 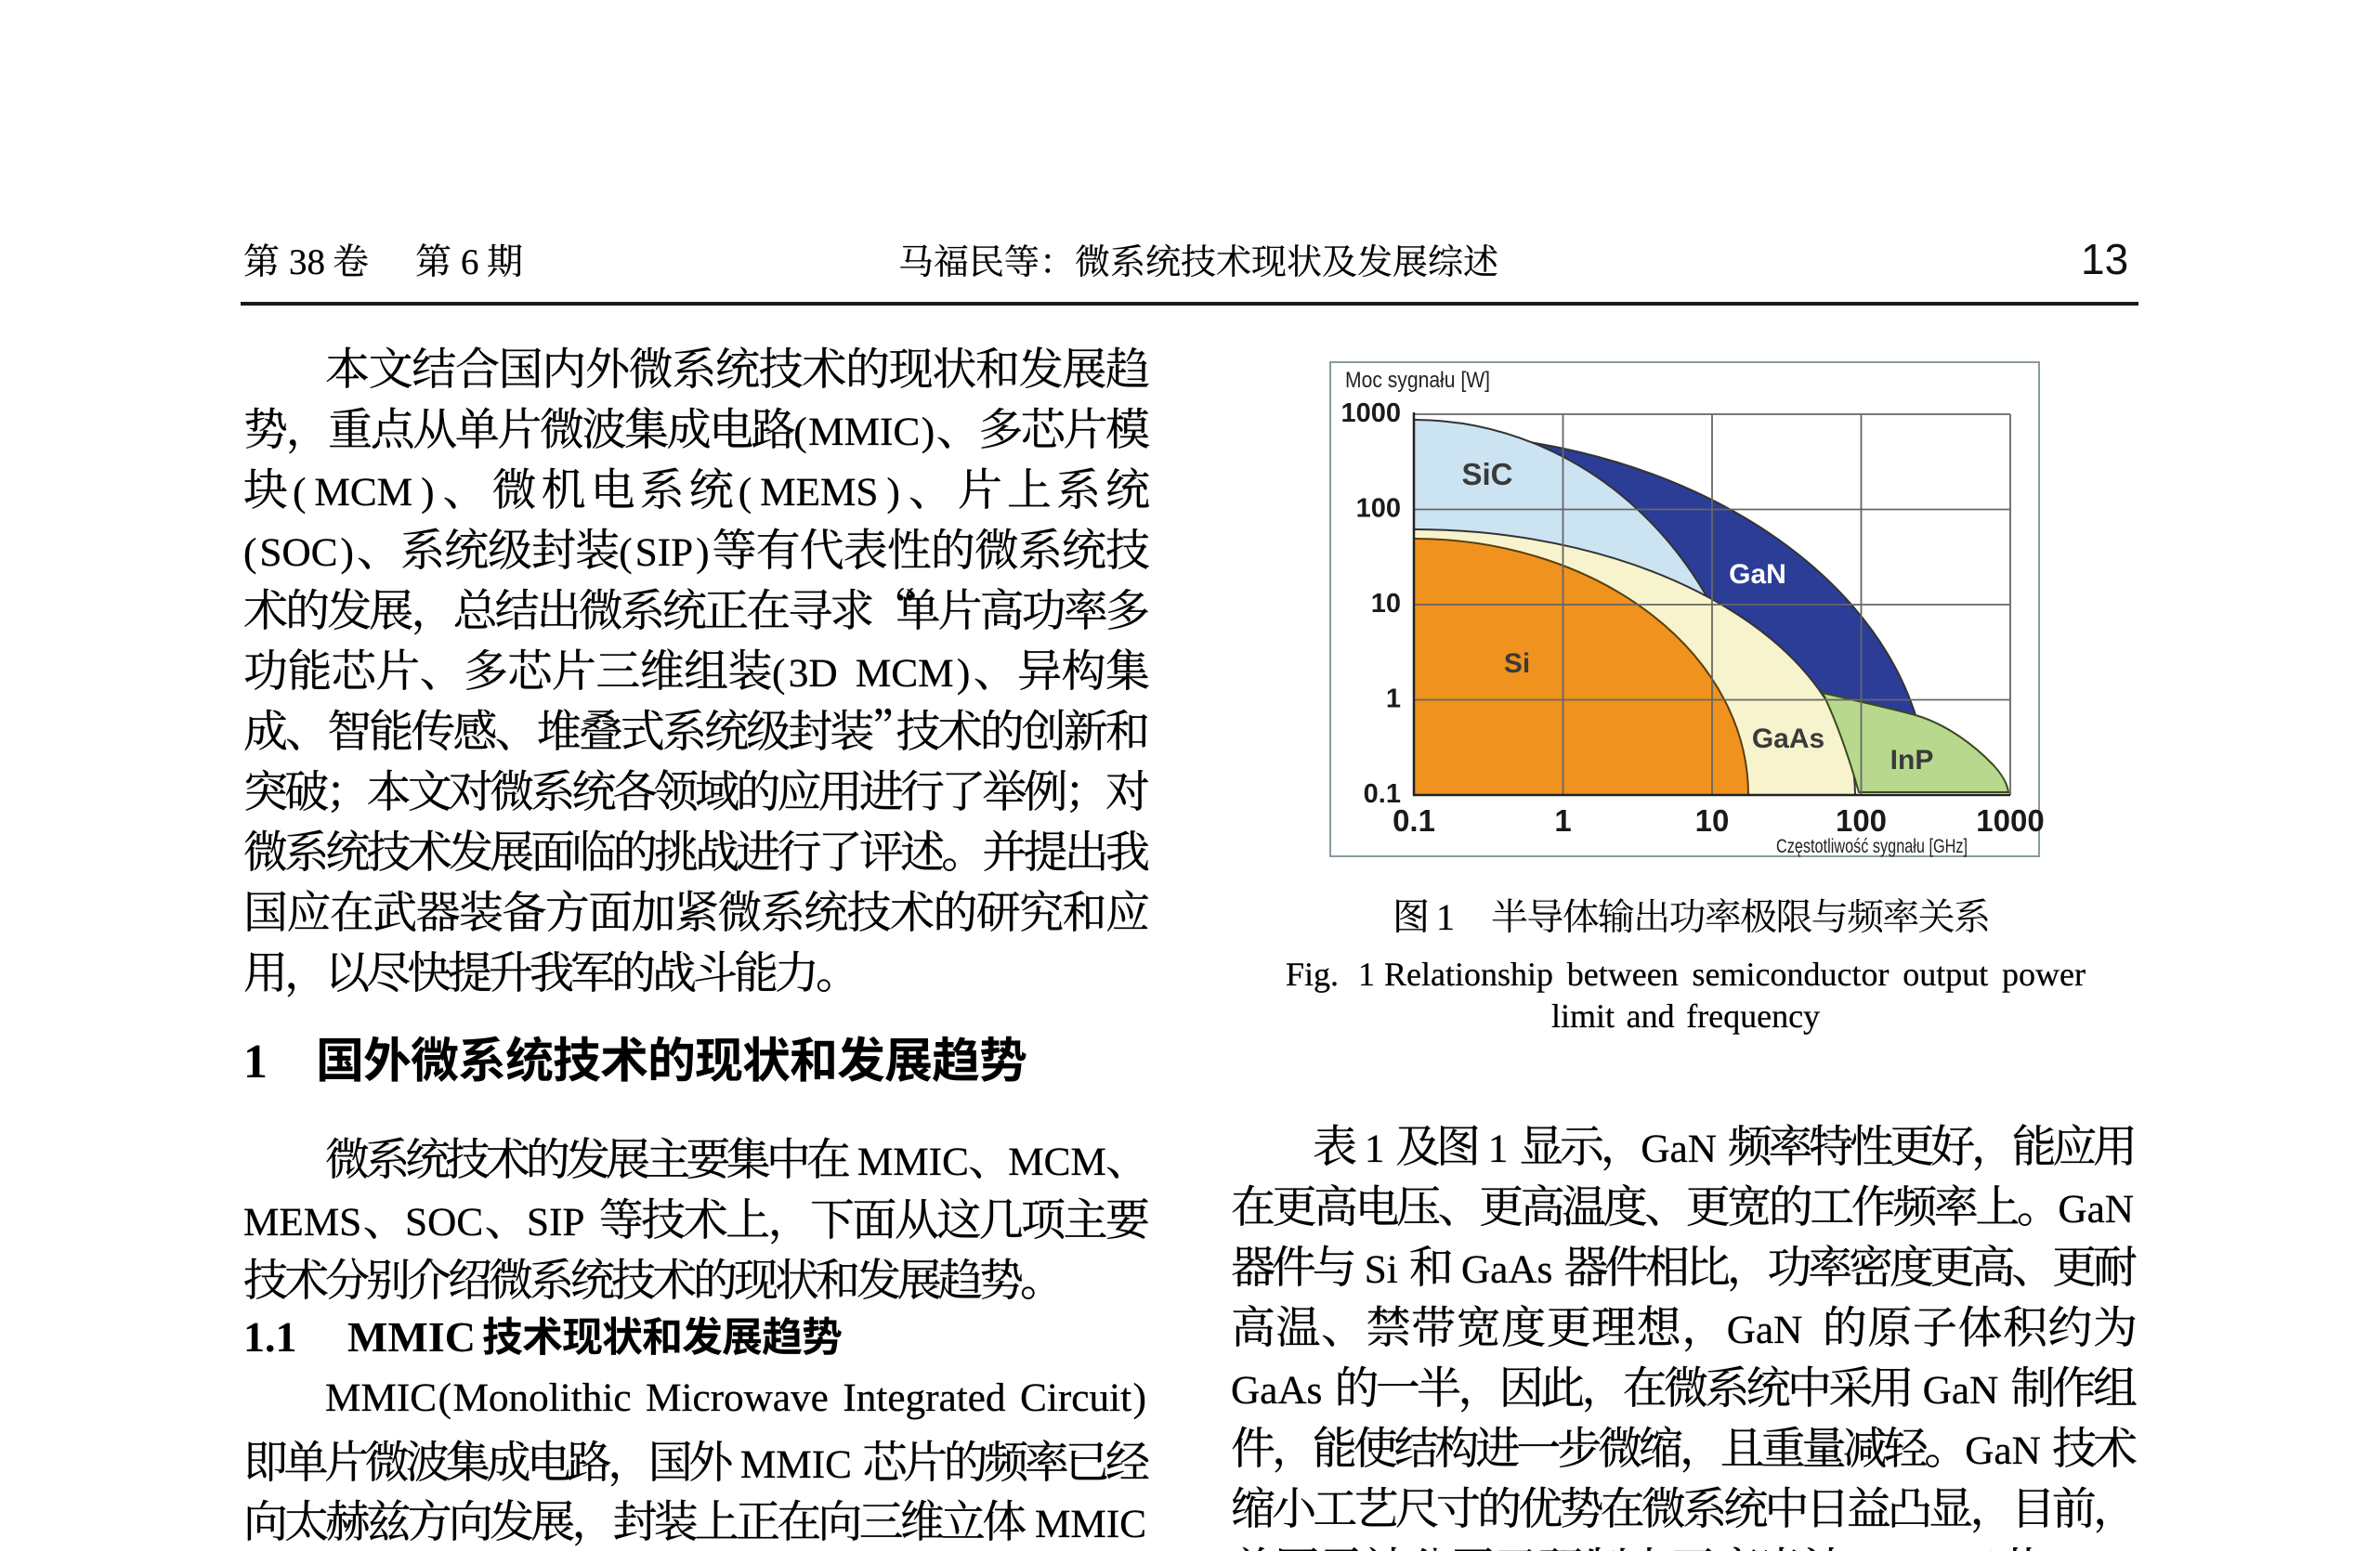 I want to click on svg-text: GaN, so click(x=1757, y=574).